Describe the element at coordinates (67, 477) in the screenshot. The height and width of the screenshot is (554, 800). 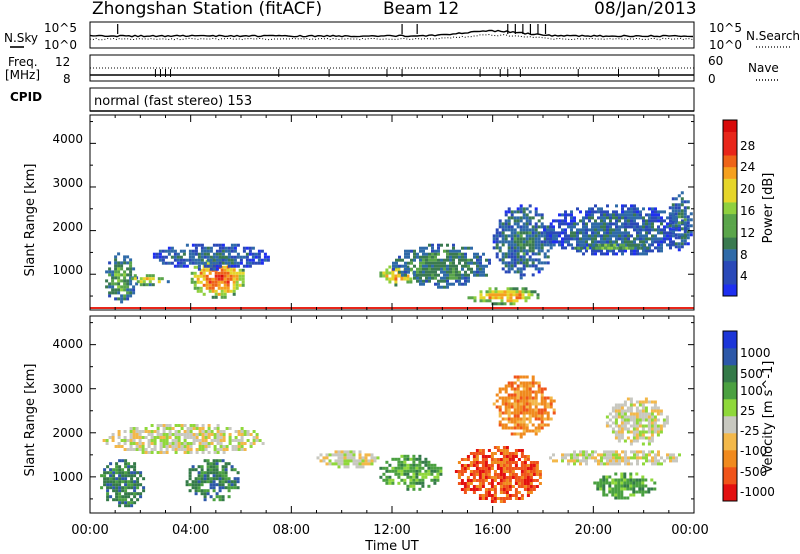
I see `velocity-ytick-label-1000: 1000` at that location.